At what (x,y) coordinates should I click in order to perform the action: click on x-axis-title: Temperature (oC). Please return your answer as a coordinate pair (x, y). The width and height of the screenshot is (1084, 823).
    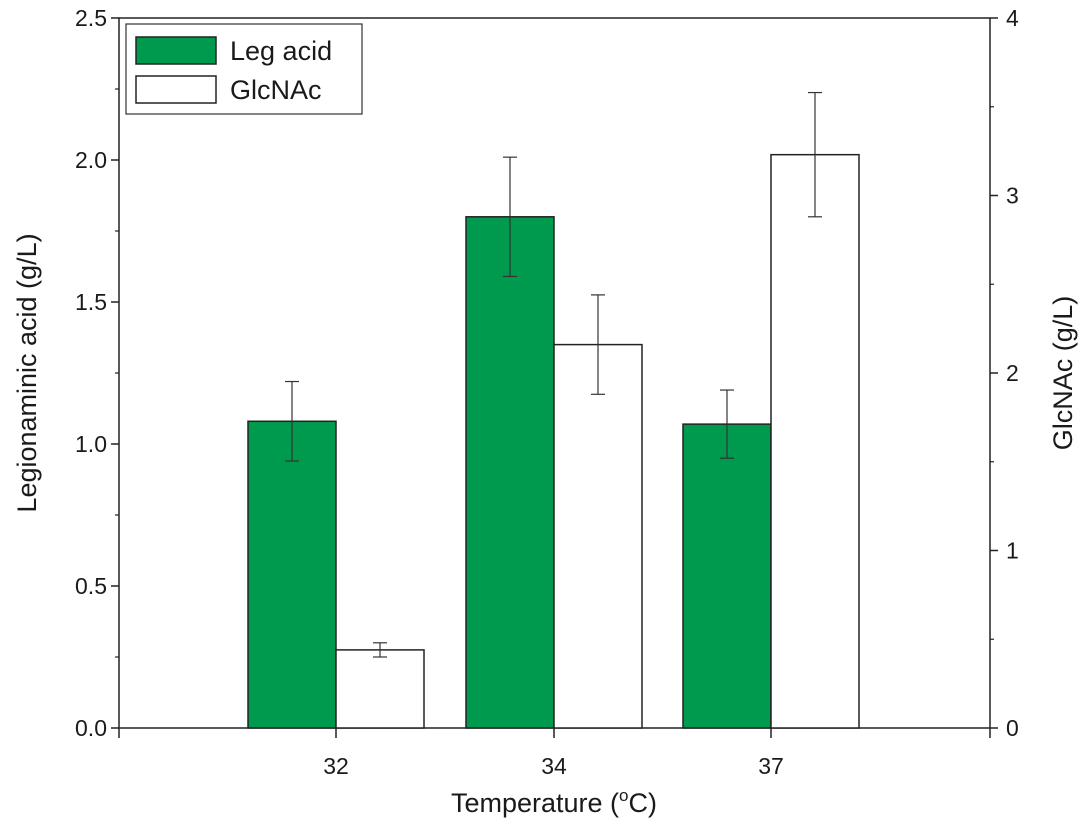
    Looking at the image, I should click on (554, 802).